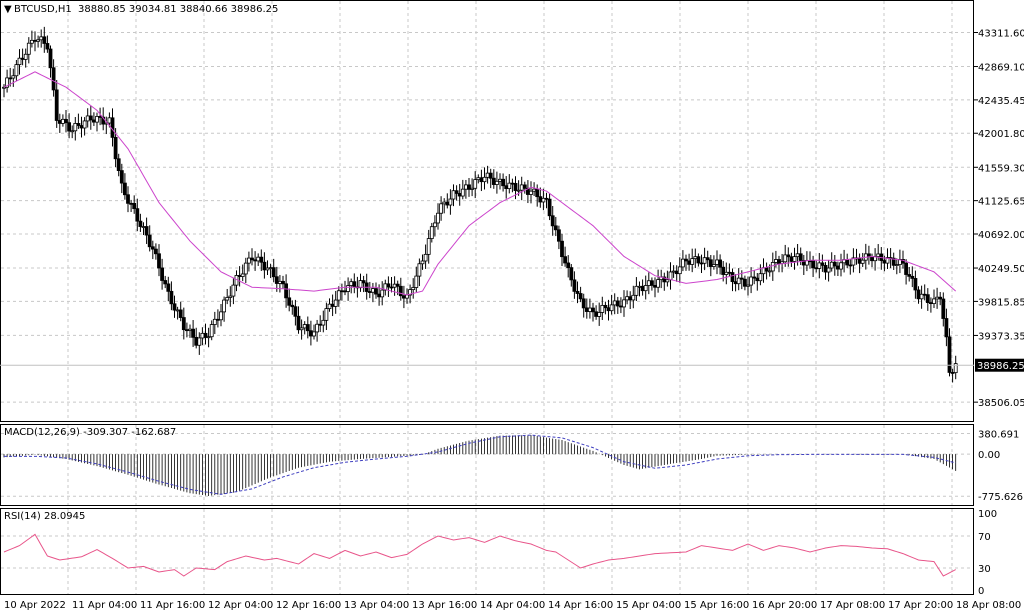 The height and width of the screenshot is (613, 1024). I want to click on price-tick-label: 43311.60, so click(1001, 33).